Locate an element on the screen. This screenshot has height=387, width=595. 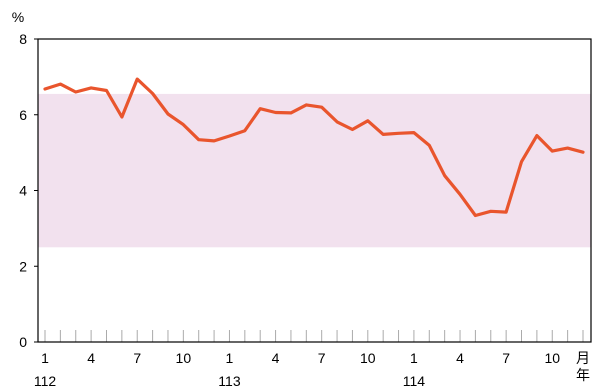
y-tick-label: 8 is located at coordinates (23, 39).